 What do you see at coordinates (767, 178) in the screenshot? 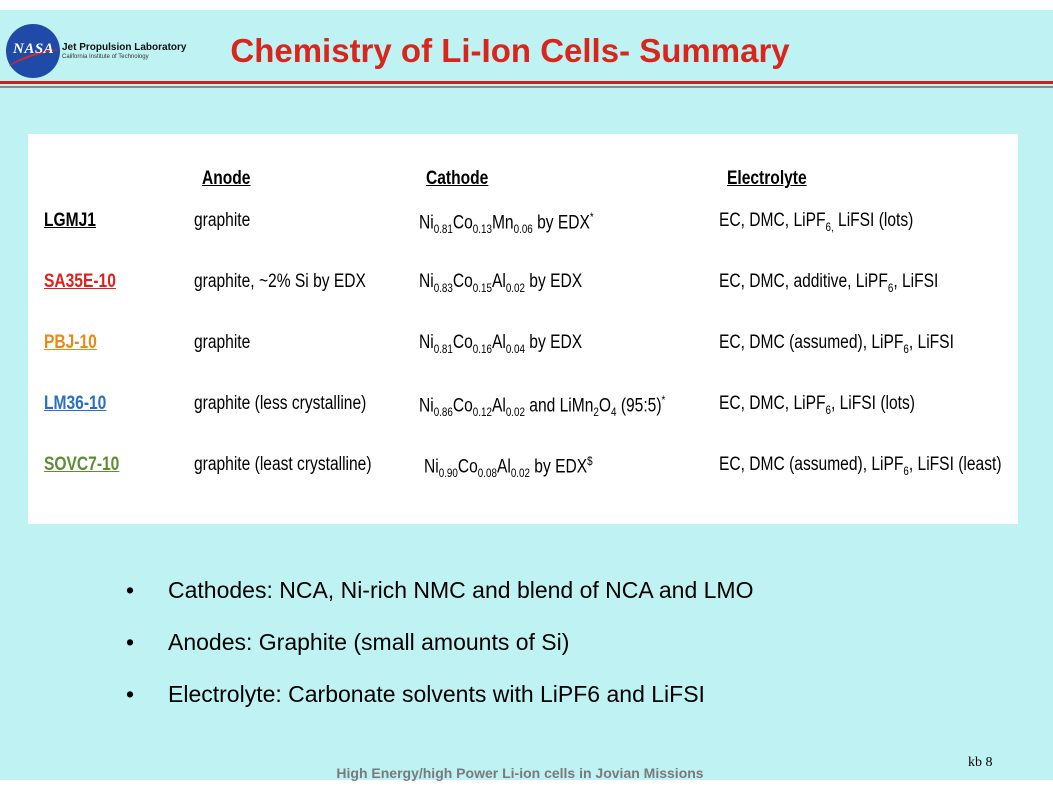
I see `header-electrolyte: Electrolyte` at bounding box center [767, 178].